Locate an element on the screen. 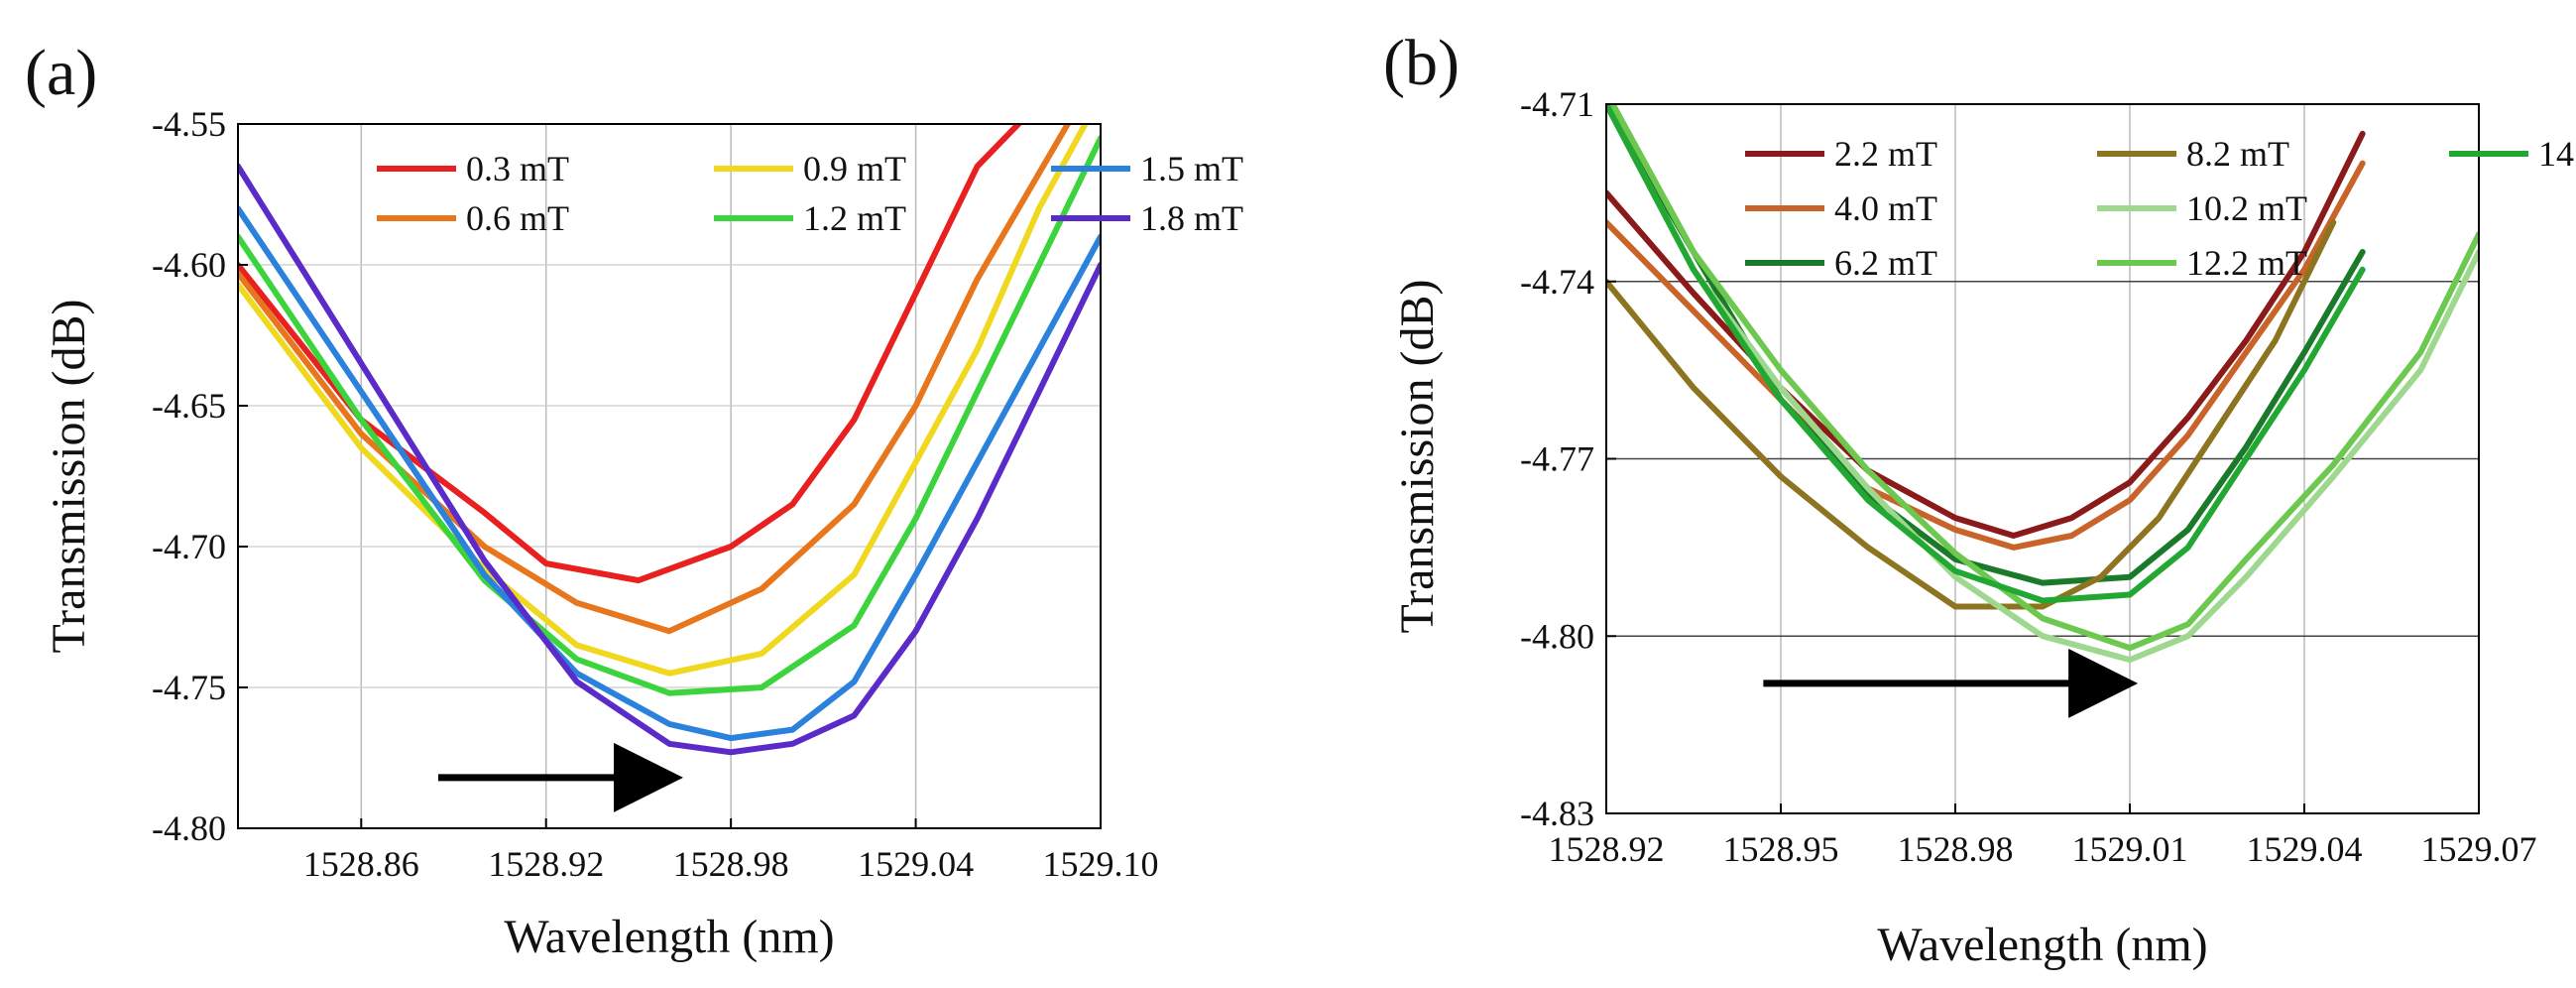 The height and width of the screenshot is (988, 2576). panel-label-b: (b) is located at coordinates (1421, 63).